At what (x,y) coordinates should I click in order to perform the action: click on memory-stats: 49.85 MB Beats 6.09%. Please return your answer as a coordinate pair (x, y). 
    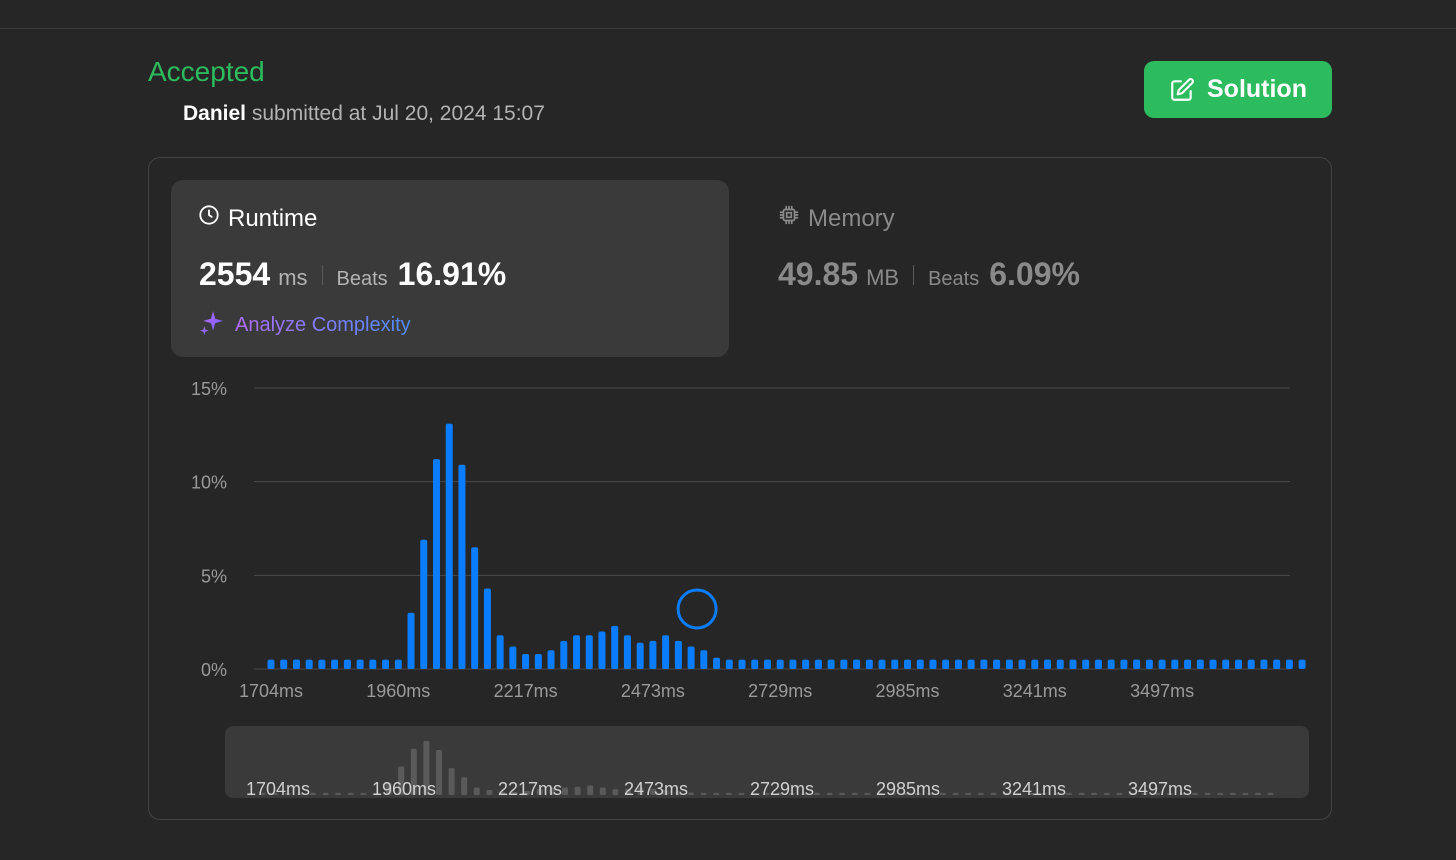
    Looking at the image, I should click on (929, 274).